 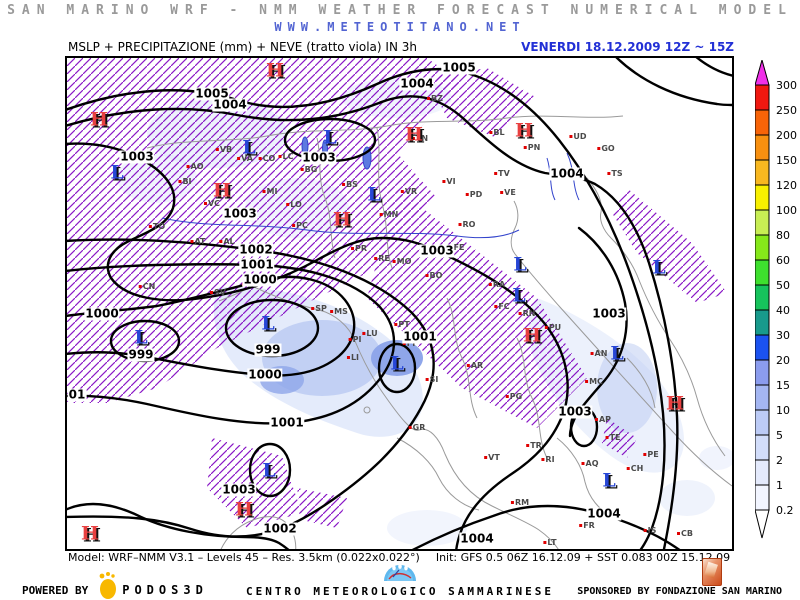 I want to click on footer-center-text: CENTRO METEOROLOGICO SAMMARINESE, so click(x=400, y=591).